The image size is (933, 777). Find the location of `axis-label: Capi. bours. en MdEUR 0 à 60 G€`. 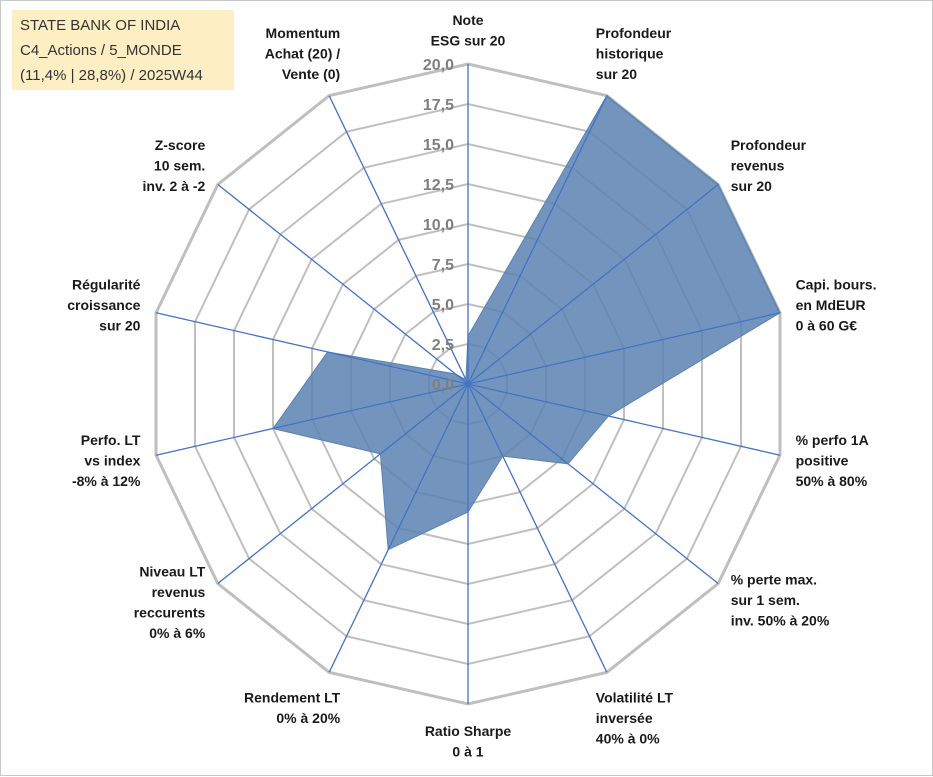

axis-label: Capi. bours. en MdEUR 0 à 60 G€ is located at coordinates (836, 305).